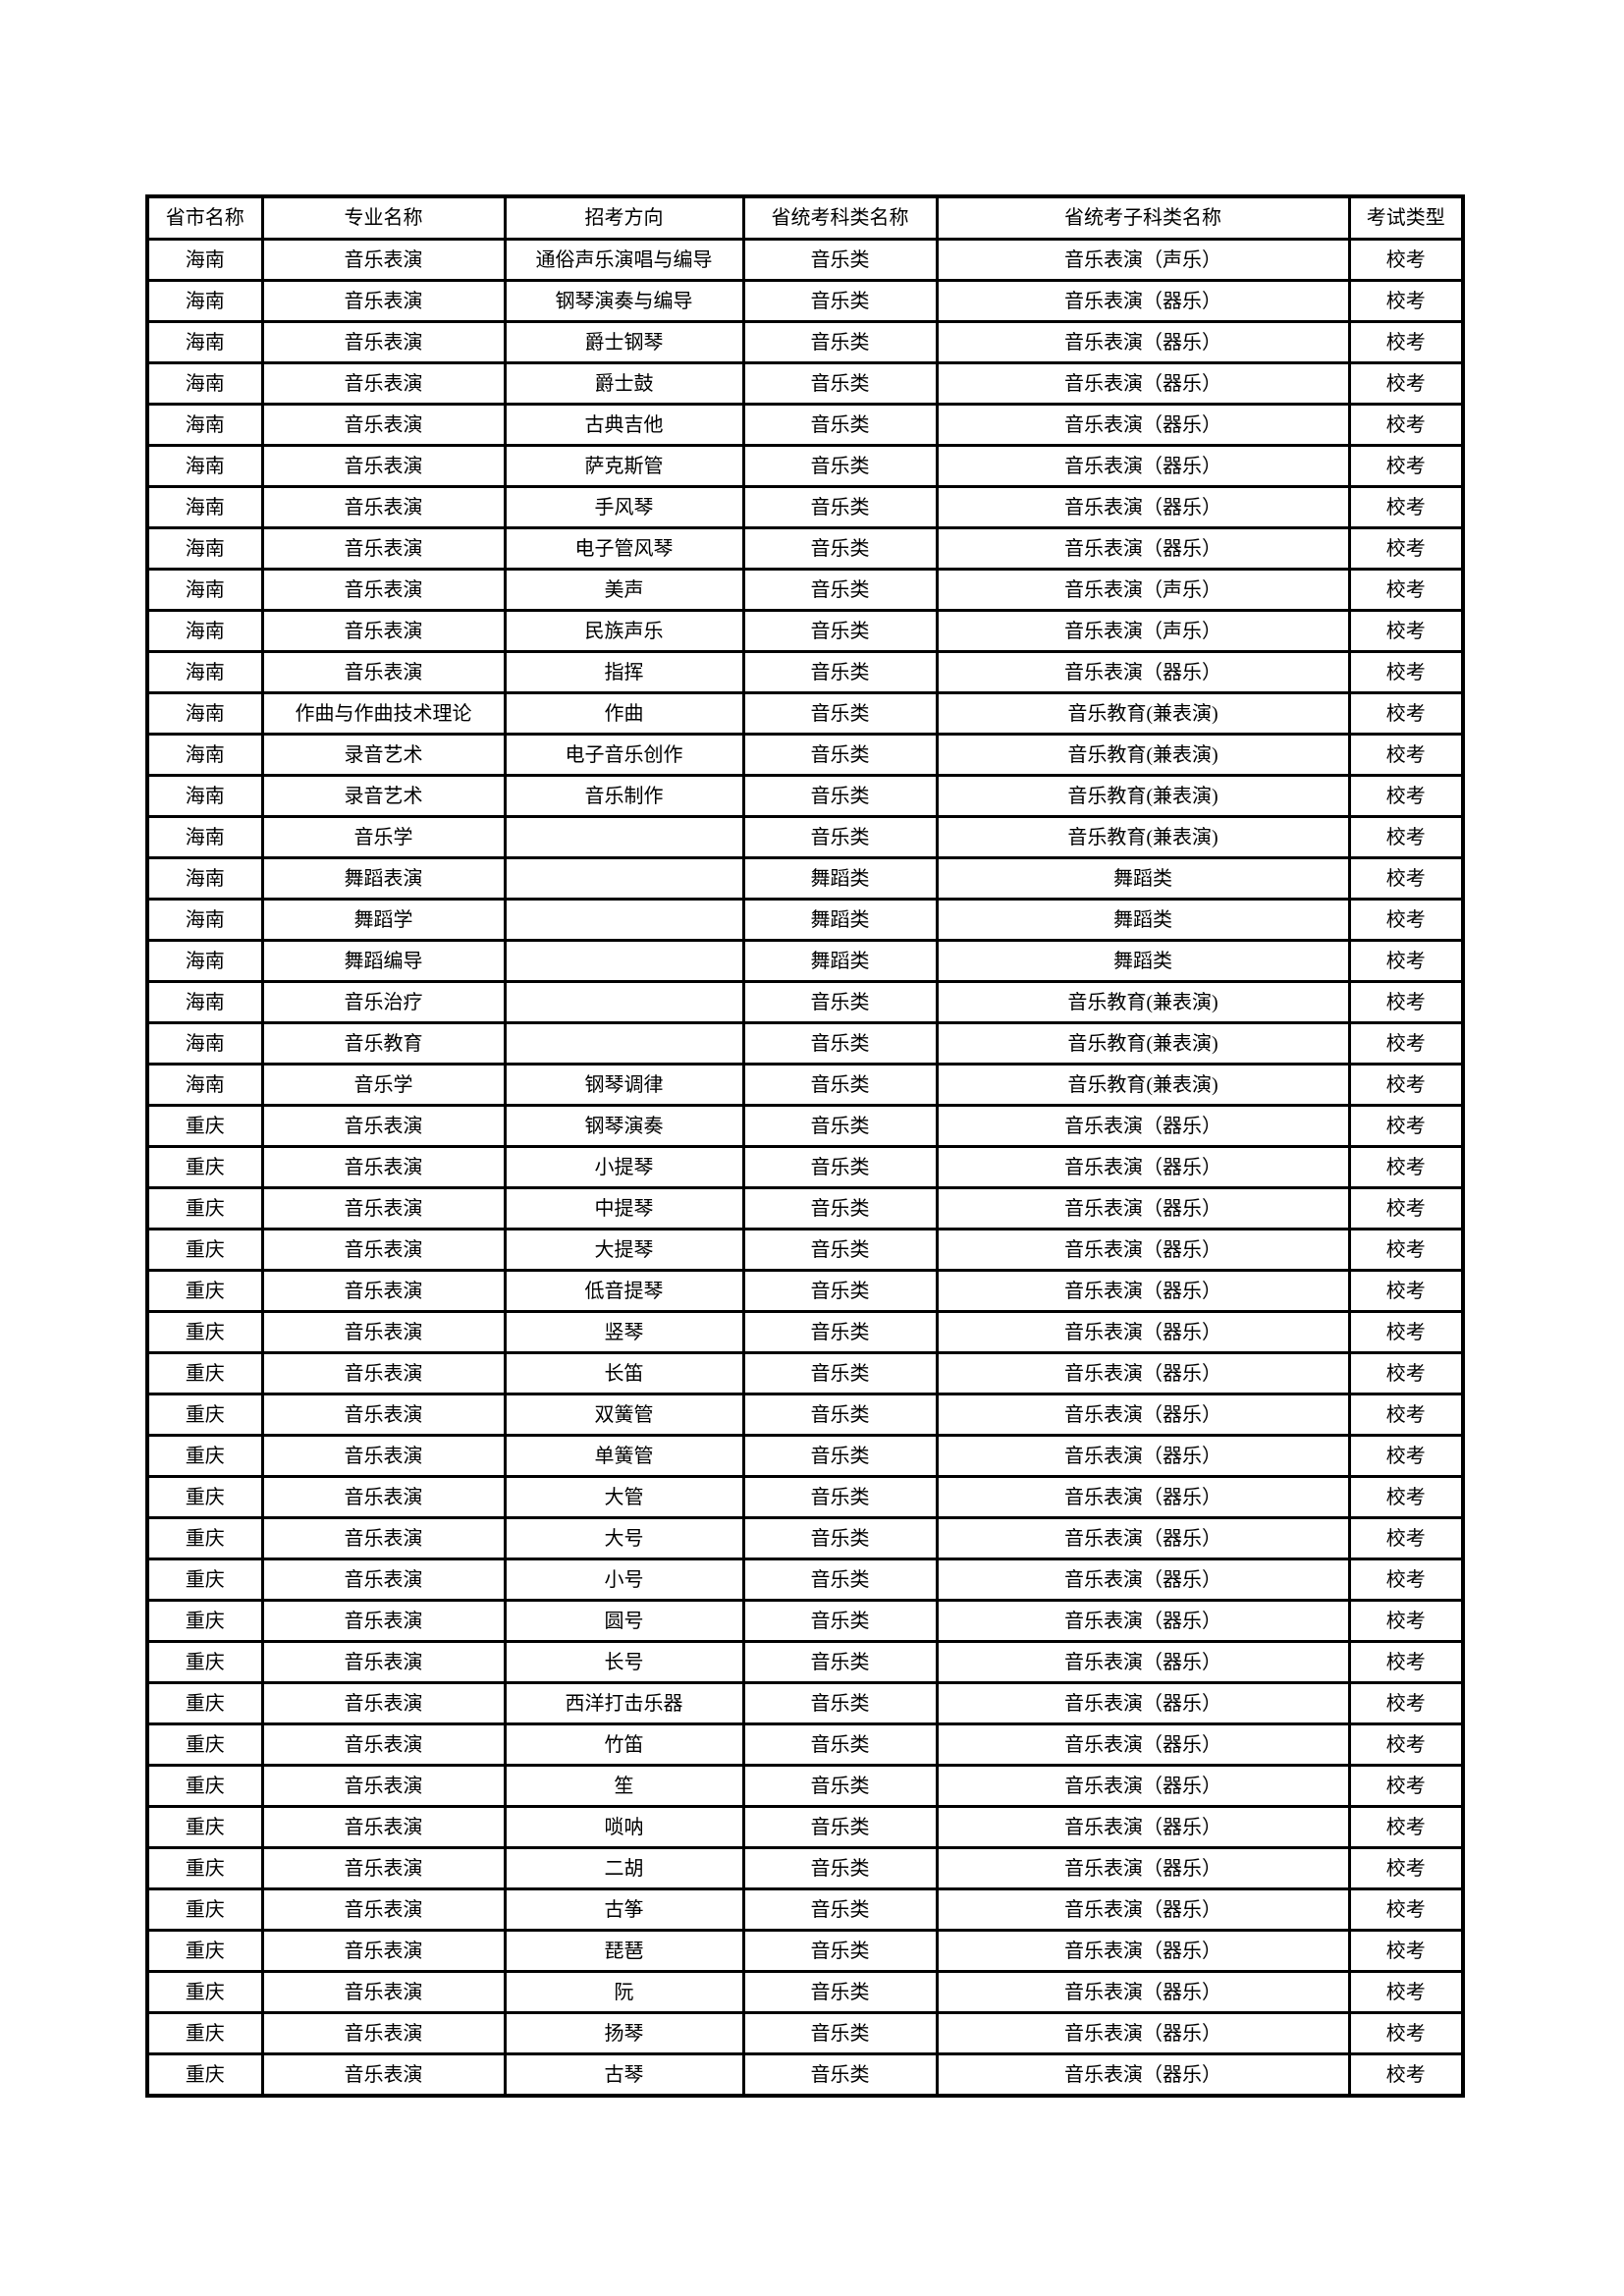  I want to click on table-row: 海南 音乐表演 爵士钢琴 音乐类 音乐表演（器乐） 校考, so click(805, 342).